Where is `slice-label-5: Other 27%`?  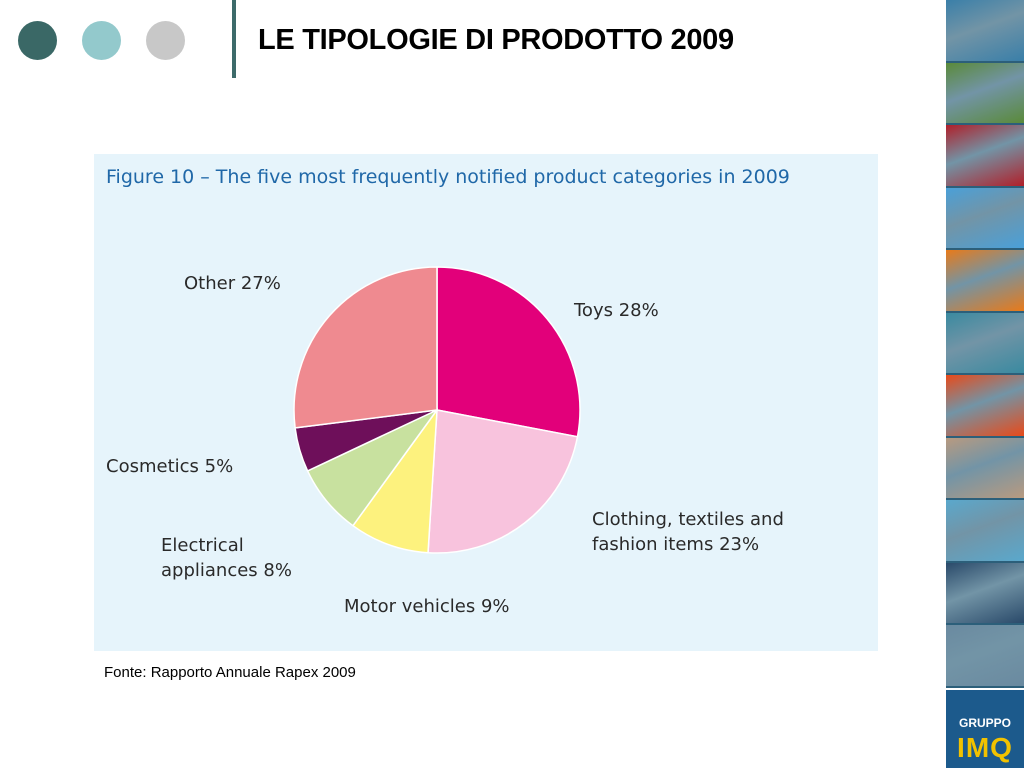
slice-label-5: Other 27% is located at coordinates (232, 283).